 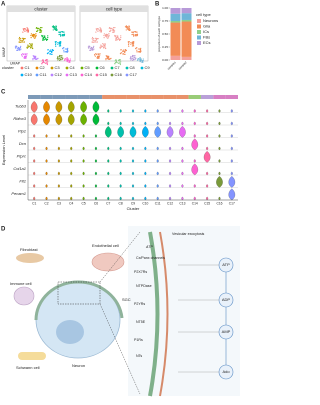 I want to click on label: Fibroblast, so click(x=29, y=249).